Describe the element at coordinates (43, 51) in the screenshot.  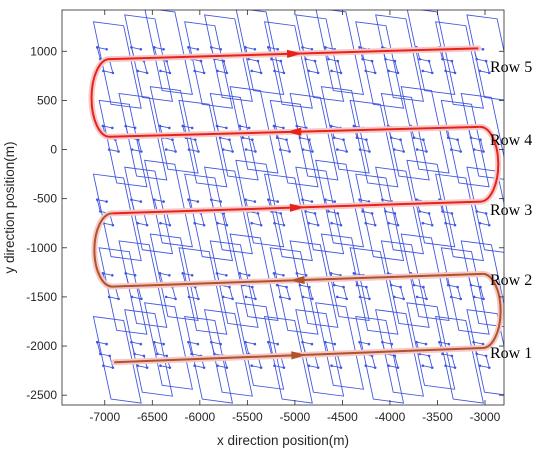
I see `y-tick-label: 1000` at that location.